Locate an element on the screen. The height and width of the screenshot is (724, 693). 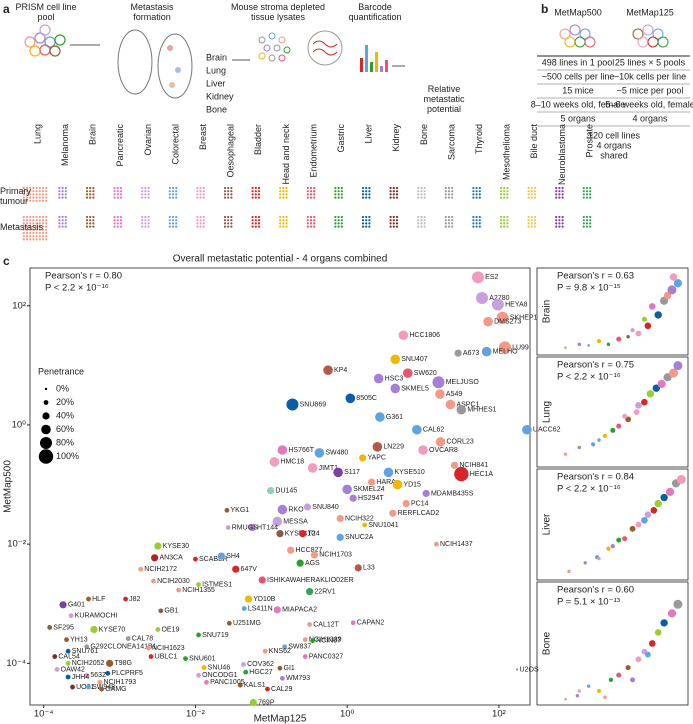
legend-label: 60% is located at coordinates (65, 429).